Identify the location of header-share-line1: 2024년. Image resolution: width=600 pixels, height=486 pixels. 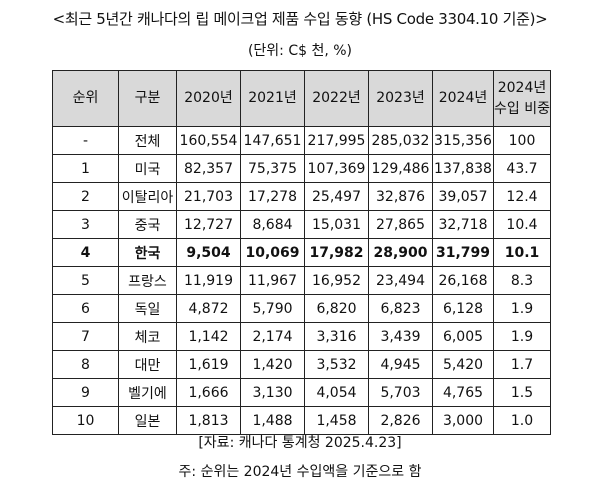
(522, 87).